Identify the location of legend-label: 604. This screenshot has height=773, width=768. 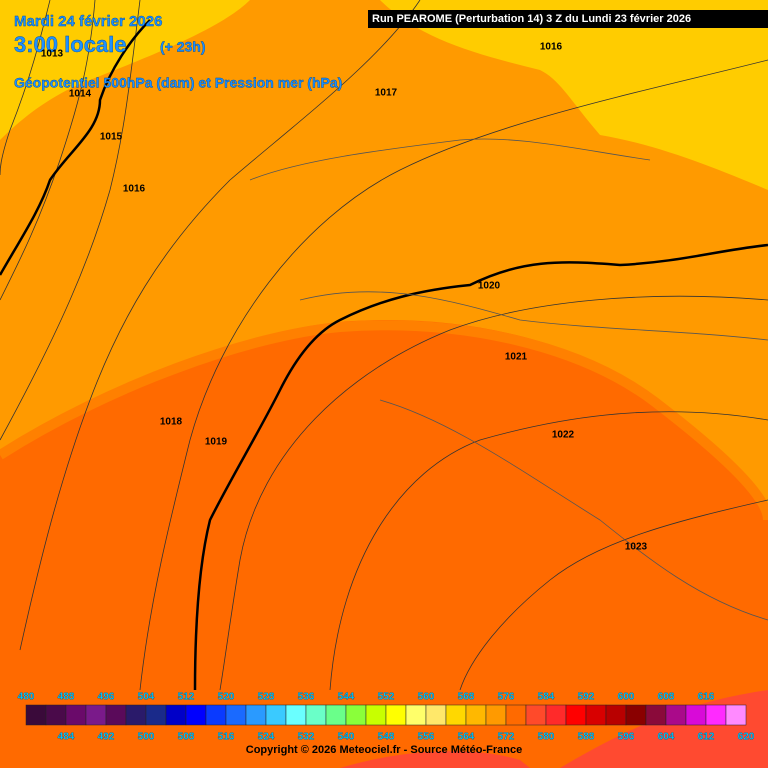
(666, 737).